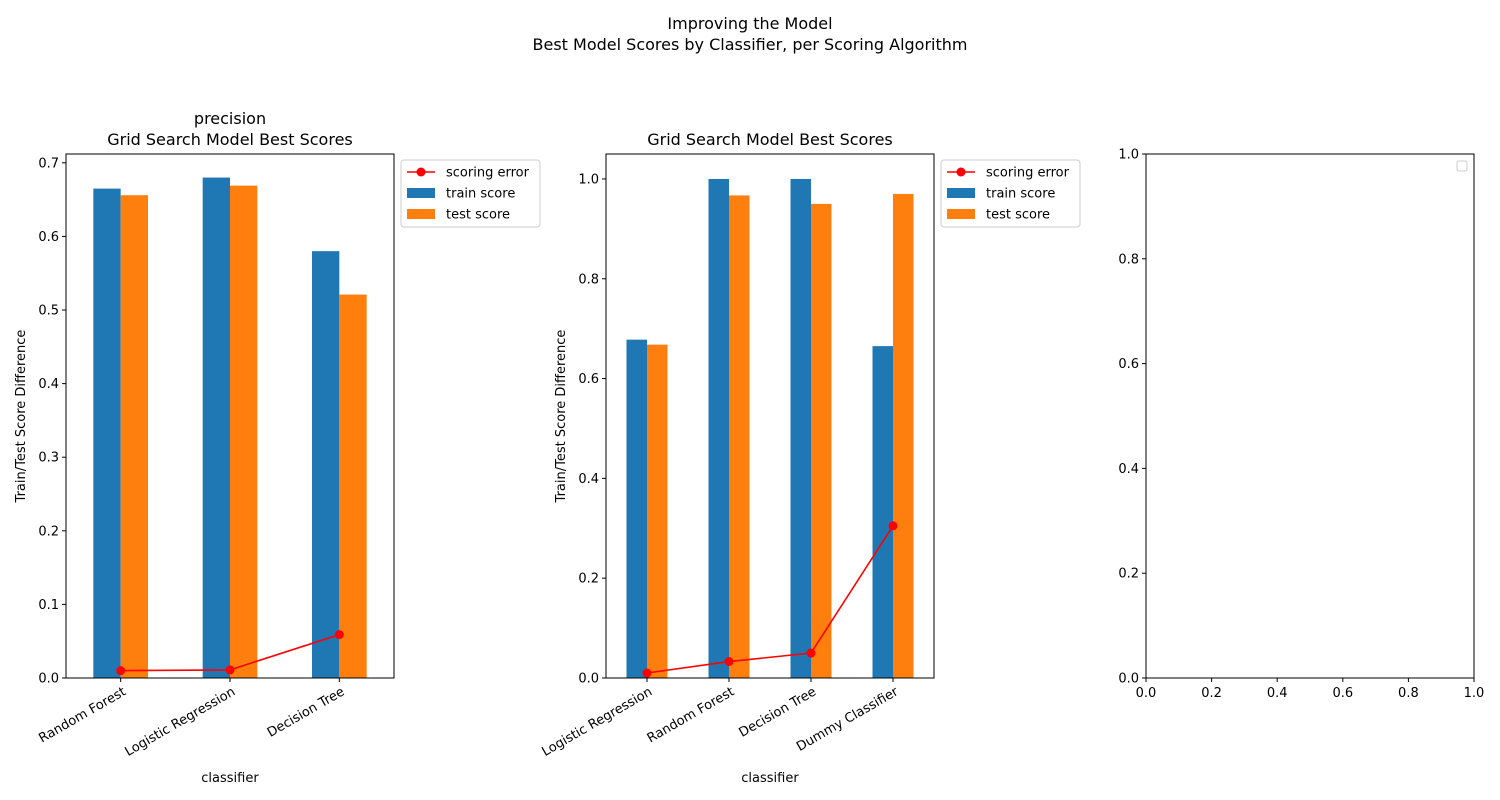 Image resolution: width=1500 pixels, height=800 pixels. What do you see at coordinates (893, 526) in the screenshot?
I see `point-scoring-error-dummy-classifier` at bounding box center [893, 526].